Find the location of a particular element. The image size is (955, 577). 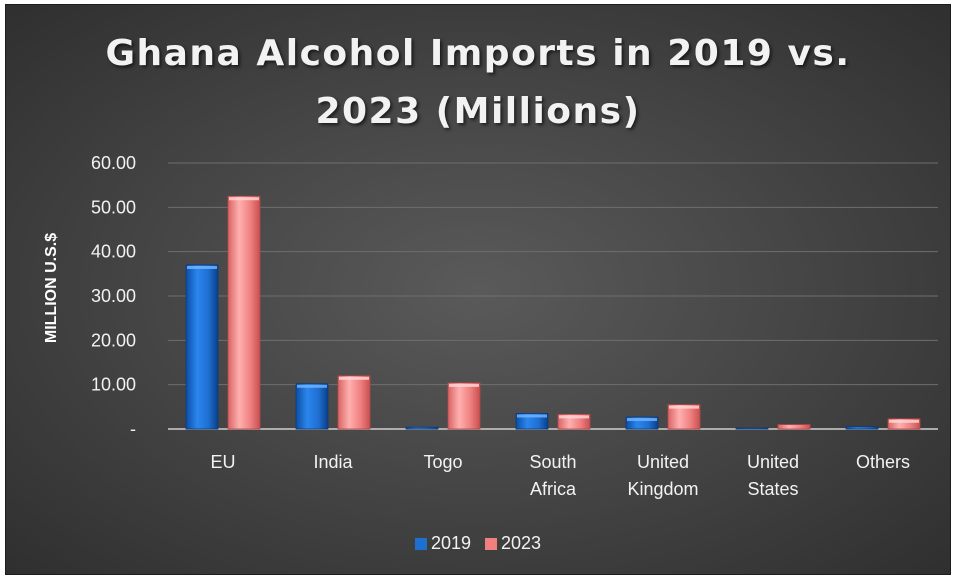

x-tick-label: United States is located at coordinates (773, 475).